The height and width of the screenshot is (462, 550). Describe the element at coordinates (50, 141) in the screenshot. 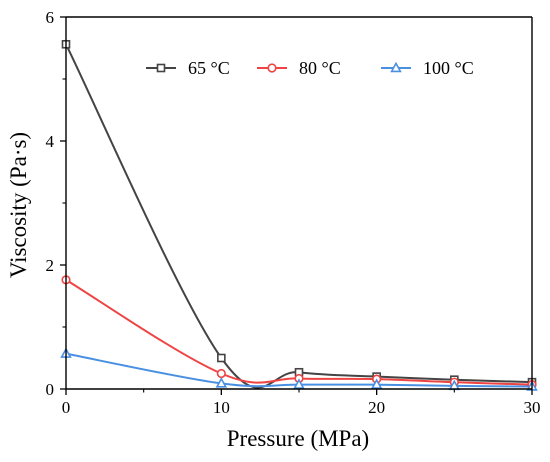

I see `y-tick-label: 4` at that location.